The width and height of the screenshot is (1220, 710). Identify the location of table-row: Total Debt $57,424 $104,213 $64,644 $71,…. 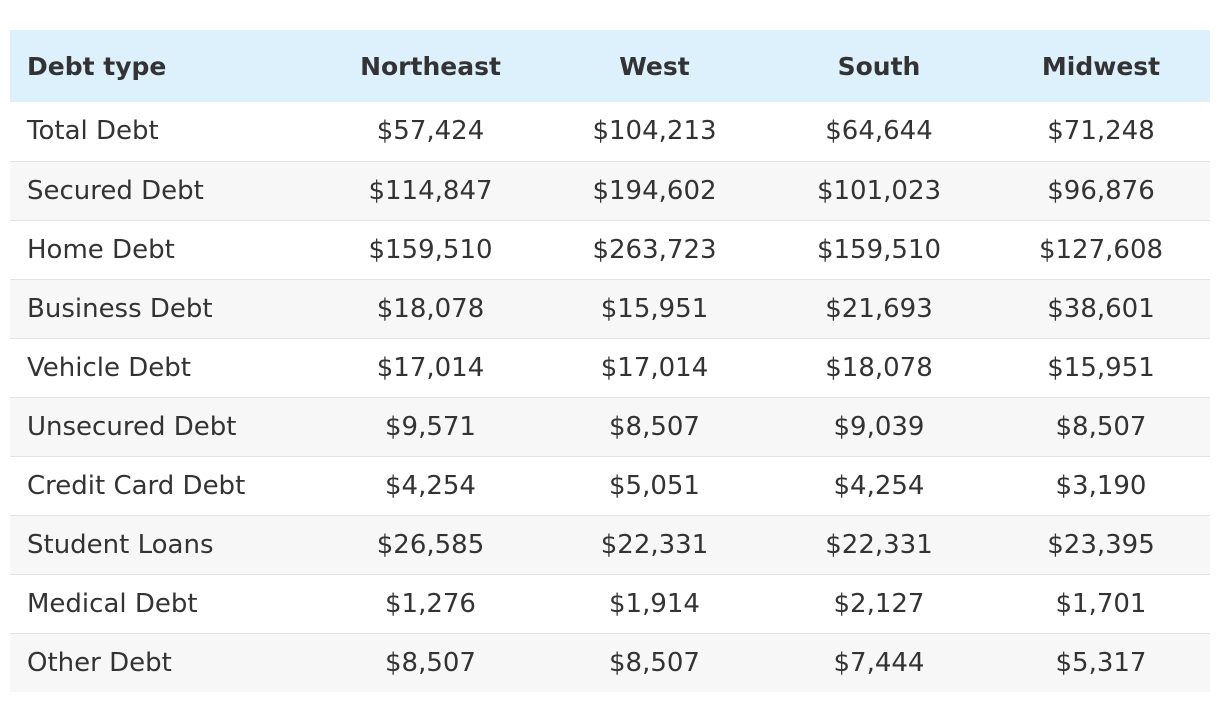
(610, 131).